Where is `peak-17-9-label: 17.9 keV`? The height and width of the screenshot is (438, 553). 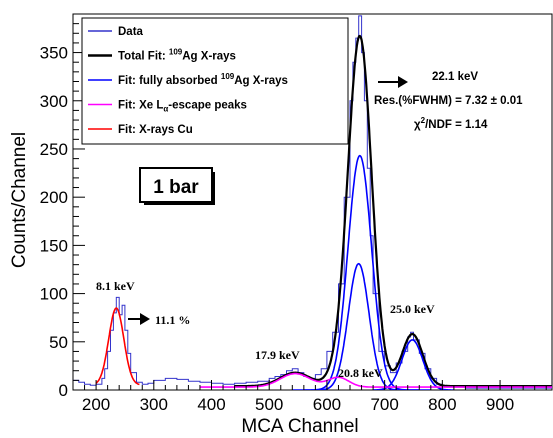 peak-17-9-label: 17.9 keV is located at coordinates (277, 355).